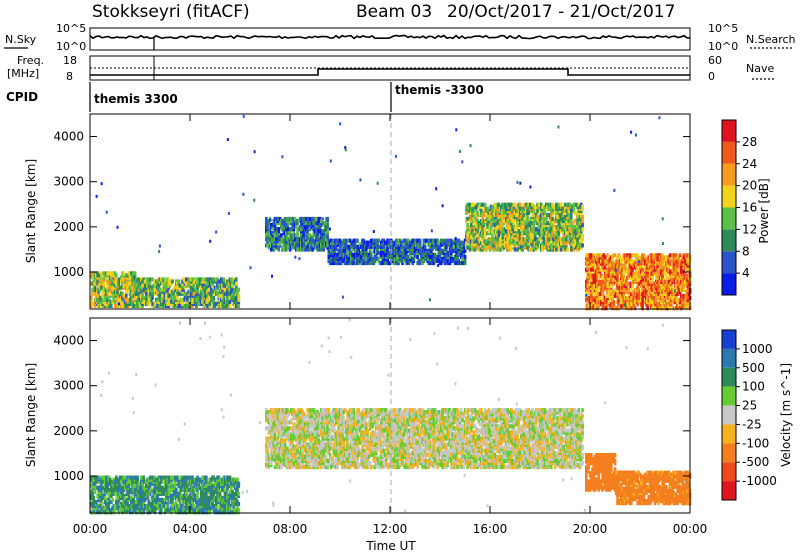  Describe the element at coordinates (749, 229) in the screenshot. I see `colorbar-tick-label: 12` at that location.